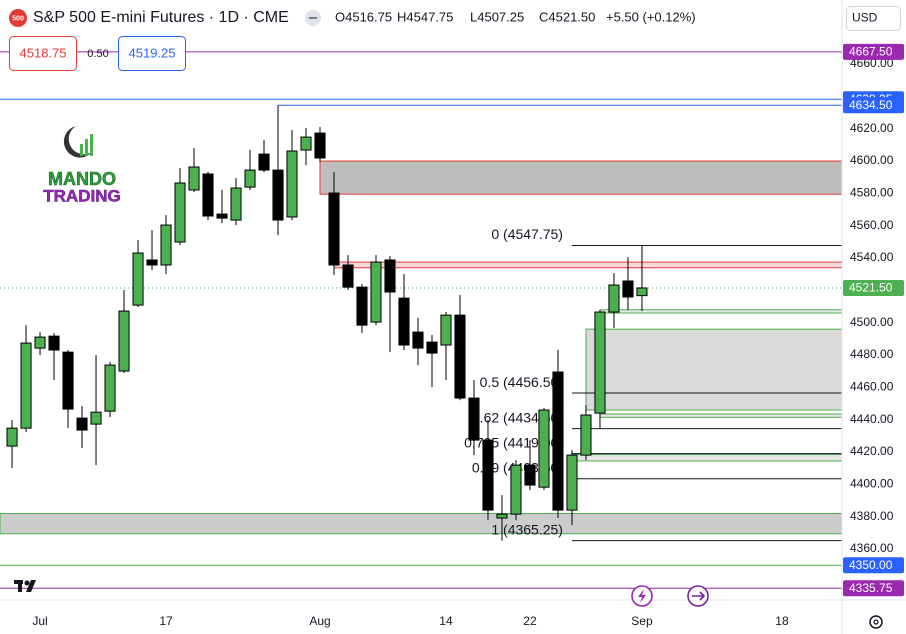 This screenshot has width=906, height=634. What do you see at coordinates (782, 621) in the screenshot?
I see `x-tick-label: 18` at bounding box center [782, 621].